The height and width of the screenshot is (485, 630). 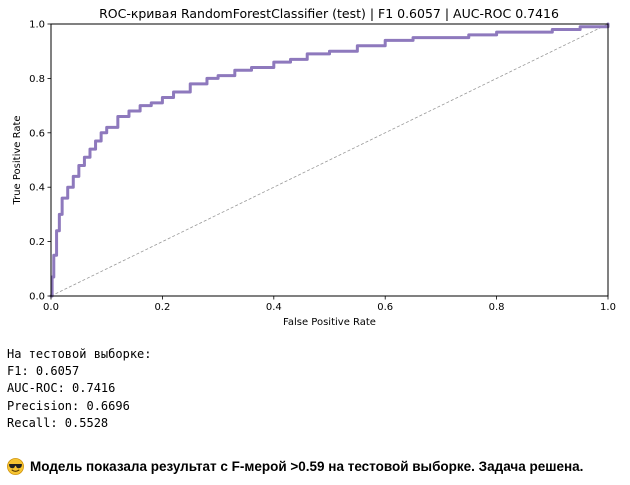 I want to click on y-tick-label: 0.4, so click(x=37, y=188).